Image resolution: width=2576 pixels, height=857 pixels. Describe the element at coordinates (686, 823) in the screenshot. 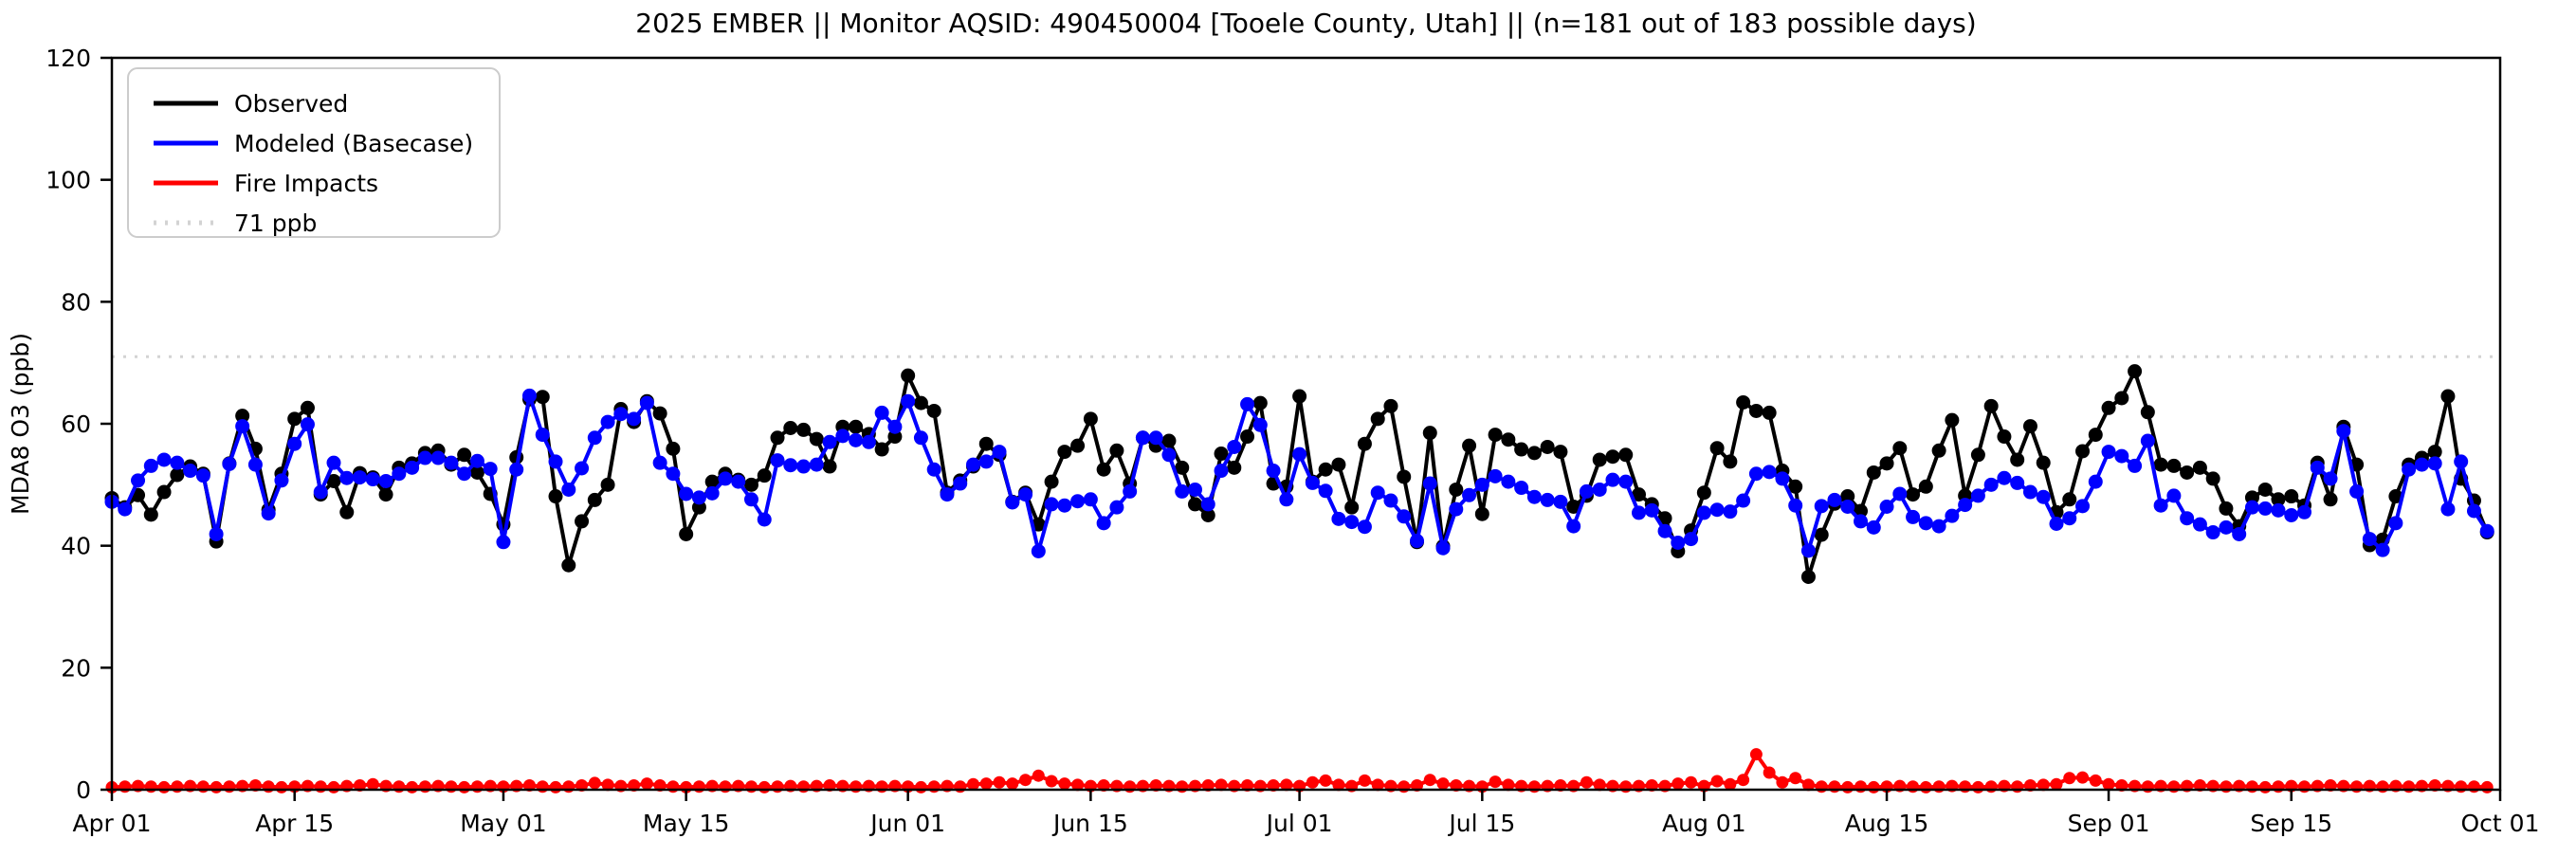

I see `x-tick-label: May 15` at that location.